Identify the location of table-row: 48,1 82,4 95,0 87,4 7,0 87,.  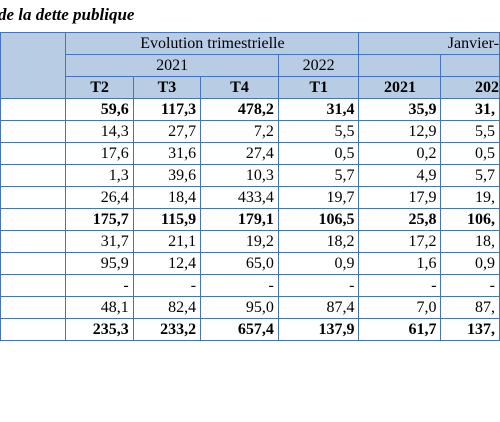
(250, 307).